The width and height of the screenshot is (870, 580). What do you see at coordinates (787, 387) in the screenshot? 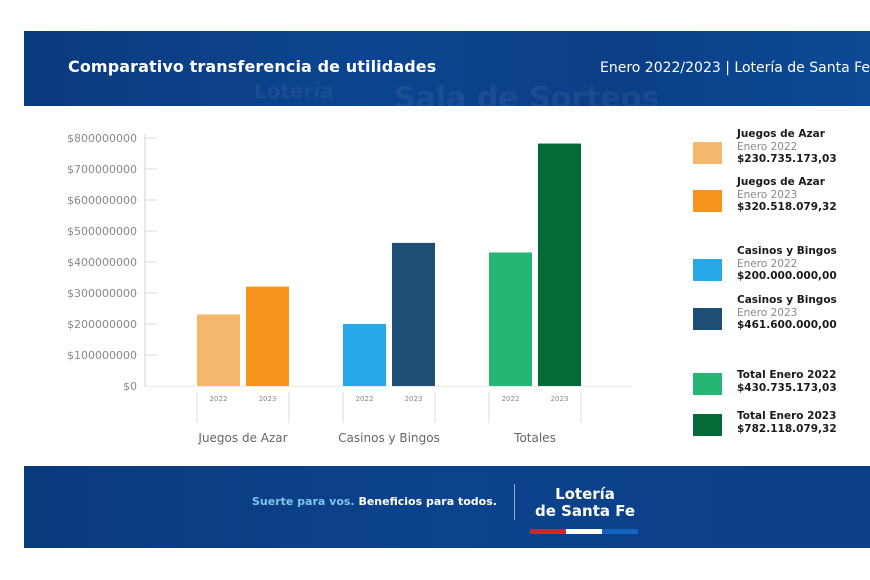
I see `legend-value: $430.735.173,03` at bounding box center [787, 387].